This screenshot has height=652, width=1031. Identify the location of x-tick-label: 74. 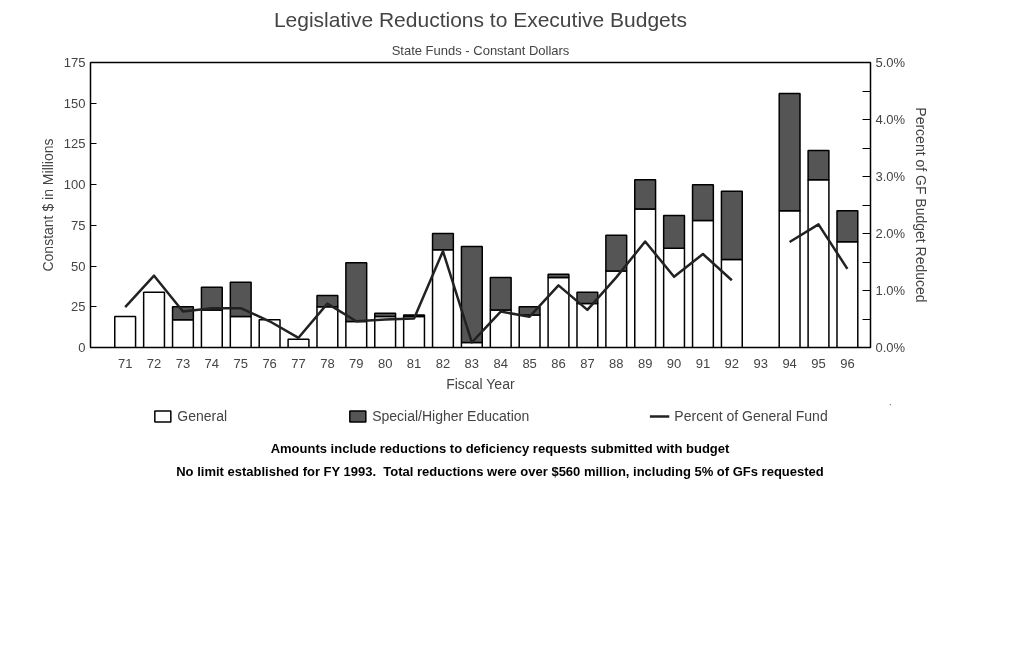
(212, 363).